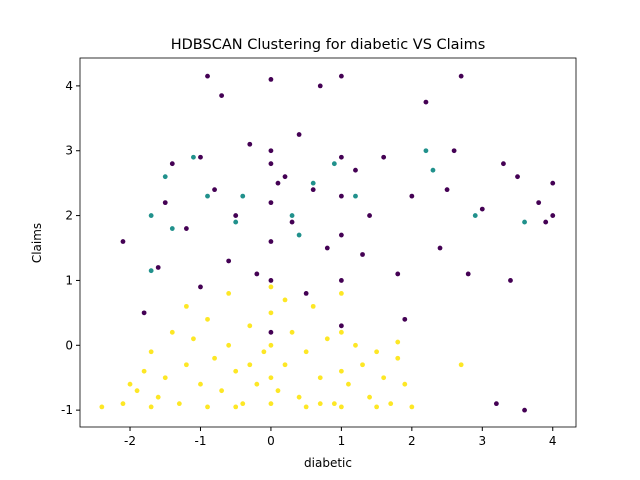  I want to click on y-tick-label: 2, so click(69, 216).